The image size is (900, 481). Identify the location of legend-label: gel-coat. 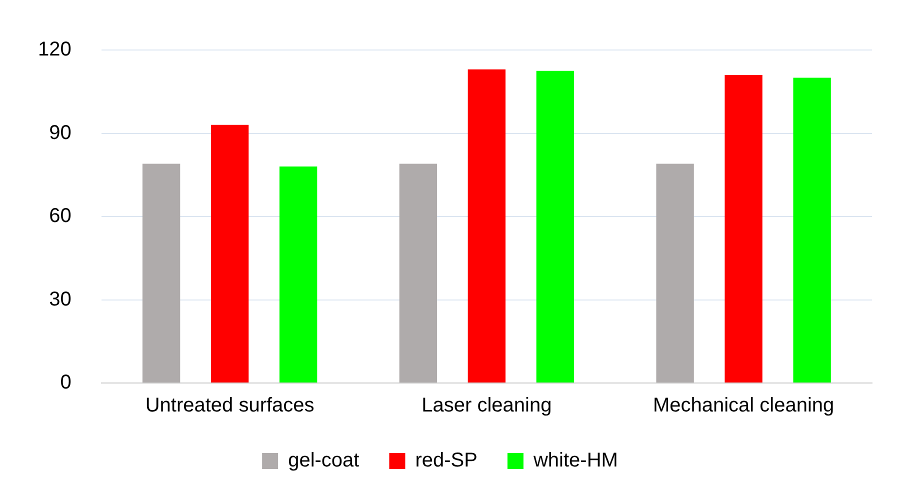
(324, 461).